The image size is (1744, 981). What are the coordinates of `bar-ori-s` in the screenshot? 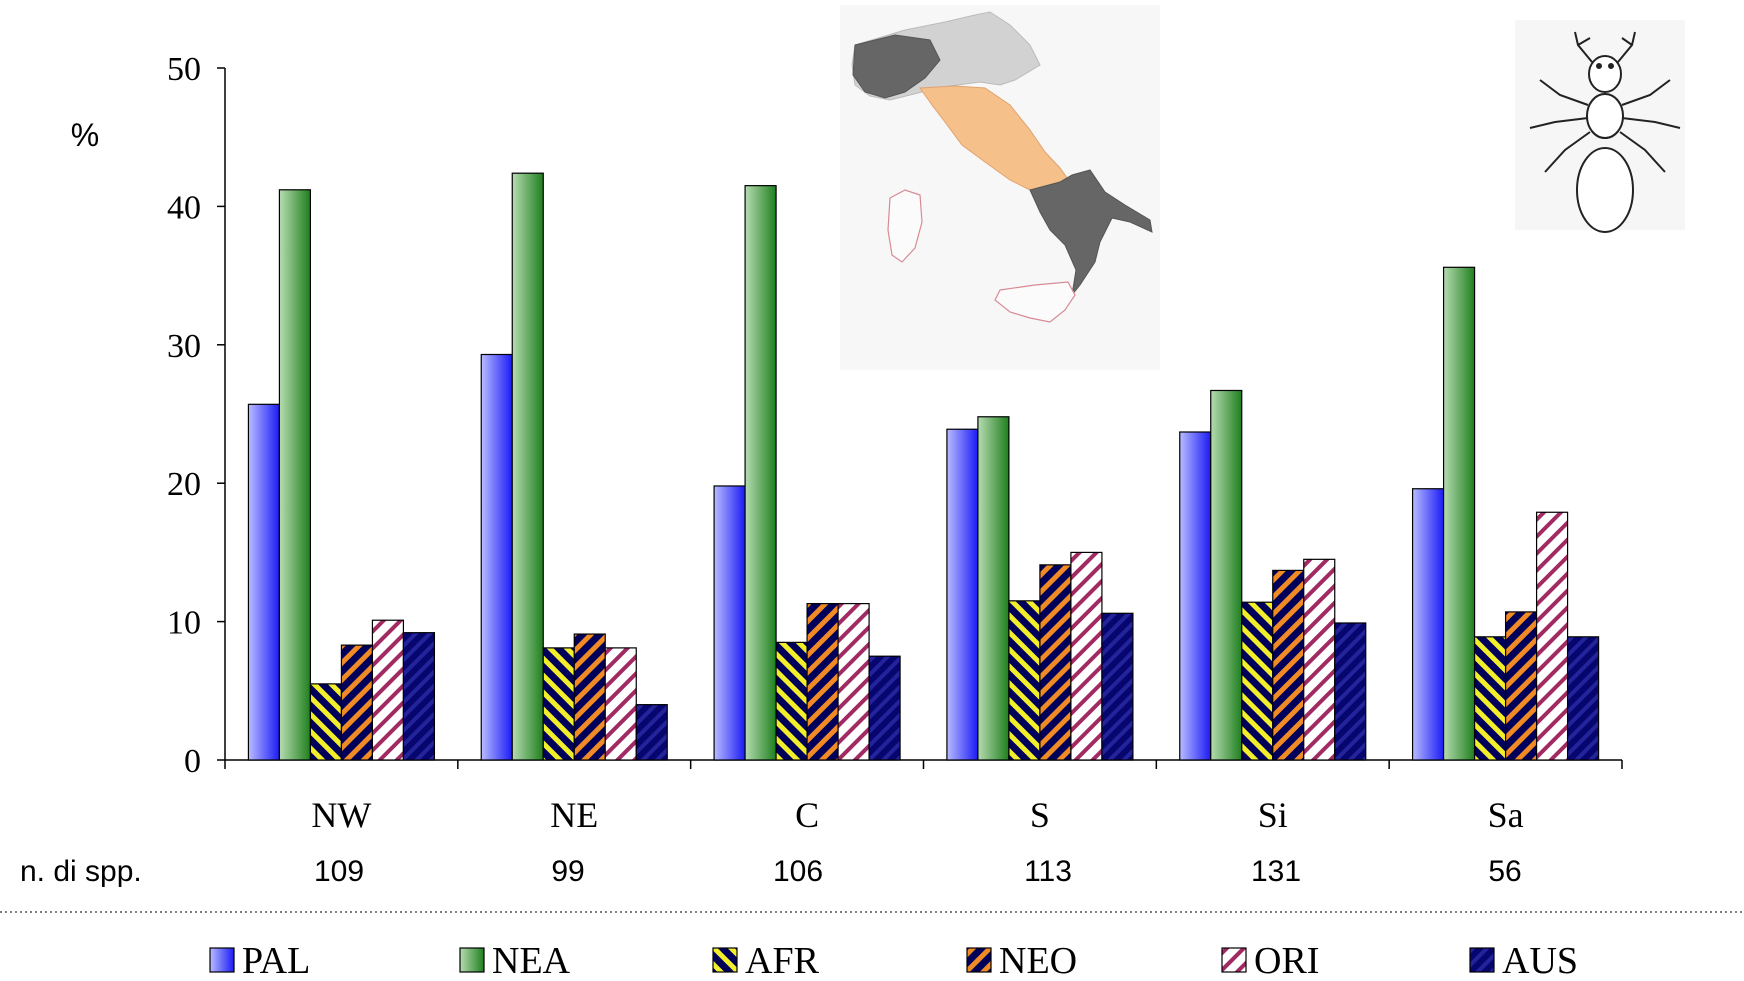 It's located at (1086, 656).